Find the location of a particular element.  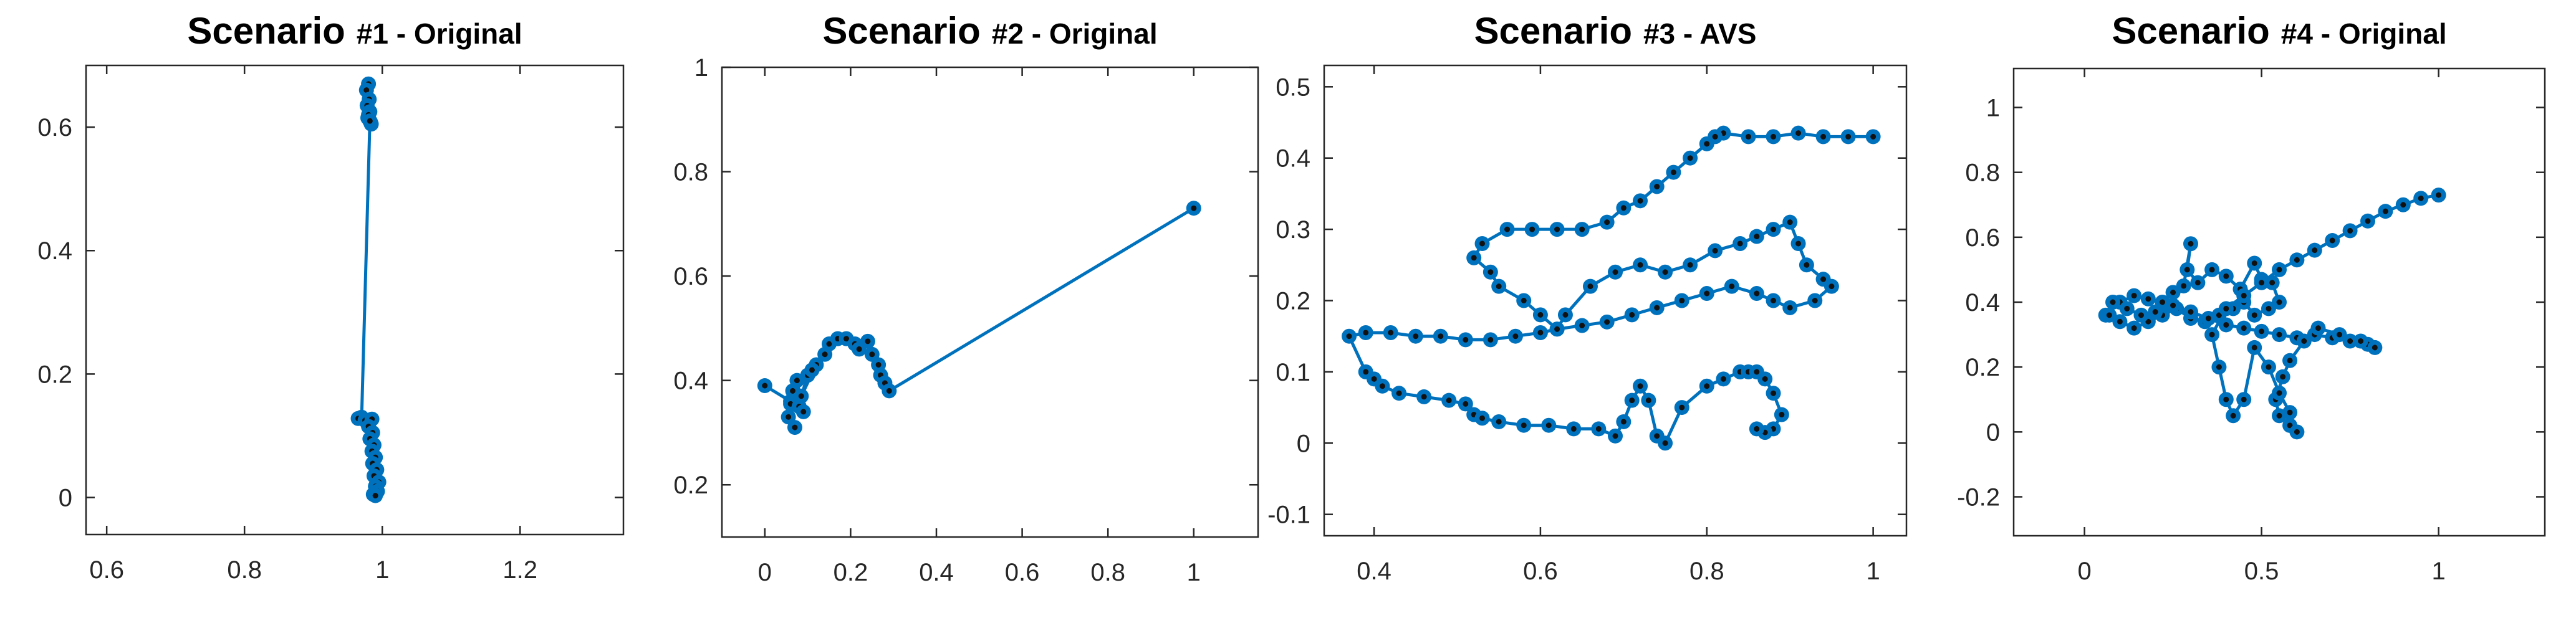

y-tick-label: 0.1 is located at coordinates (1293, 372).